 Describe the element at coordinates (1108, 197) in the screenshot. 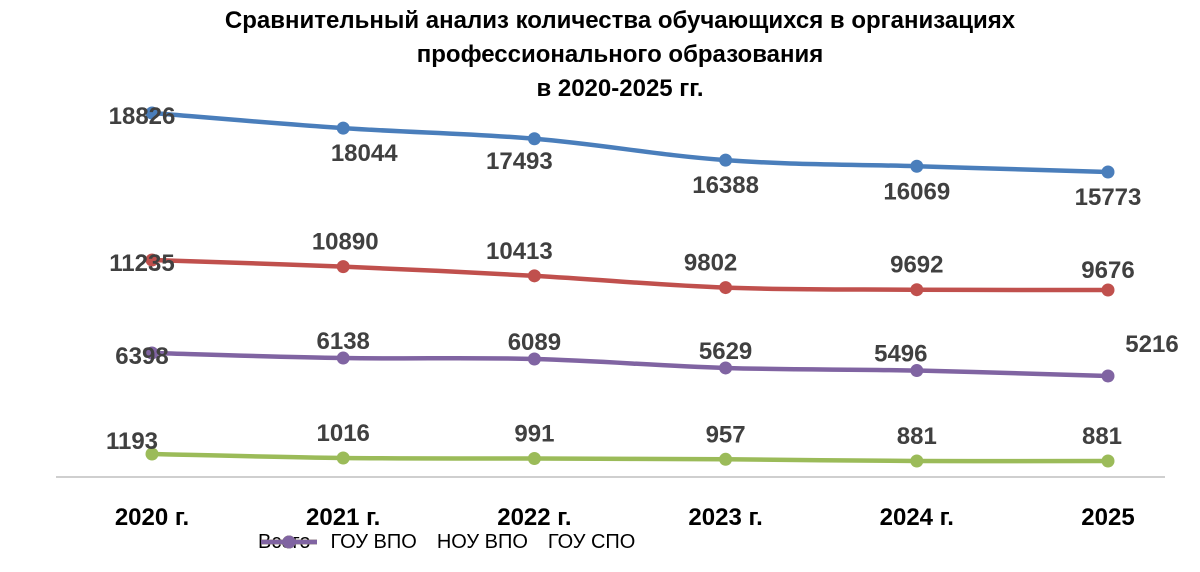

I see `data-label: 15773` at that location.